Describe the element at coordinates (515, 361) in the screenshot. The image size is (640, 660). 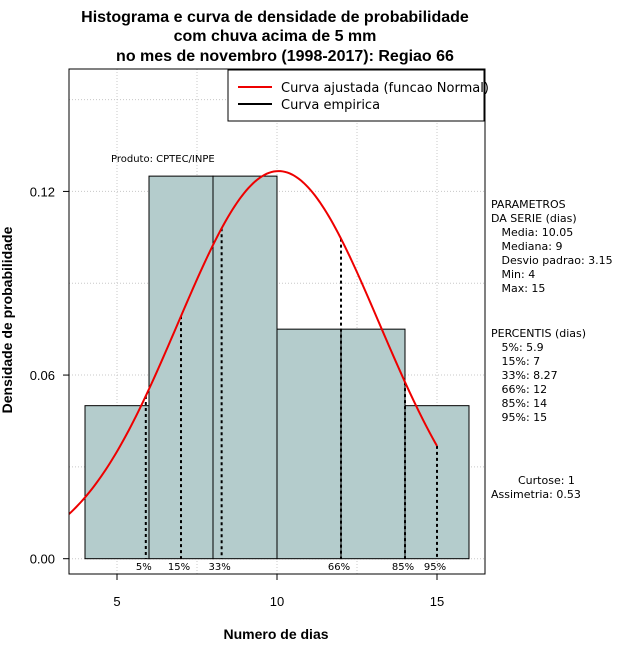
I see `percentis-line: 15%: 7` at that location.